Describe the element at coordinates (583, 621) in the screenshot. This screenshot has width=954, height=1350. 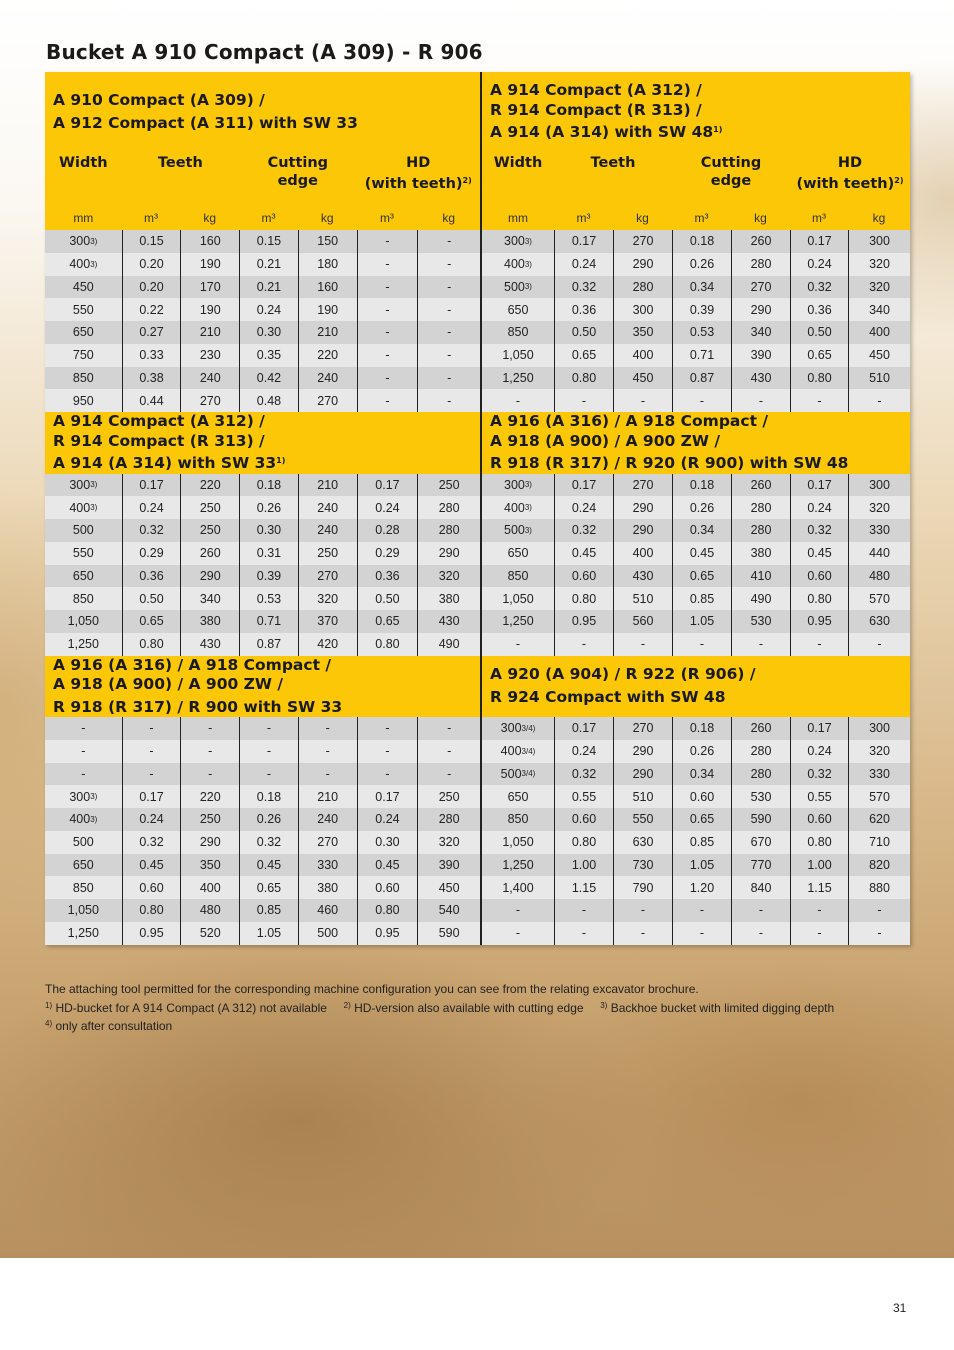
I see `table-cell: 0.95` at that location.